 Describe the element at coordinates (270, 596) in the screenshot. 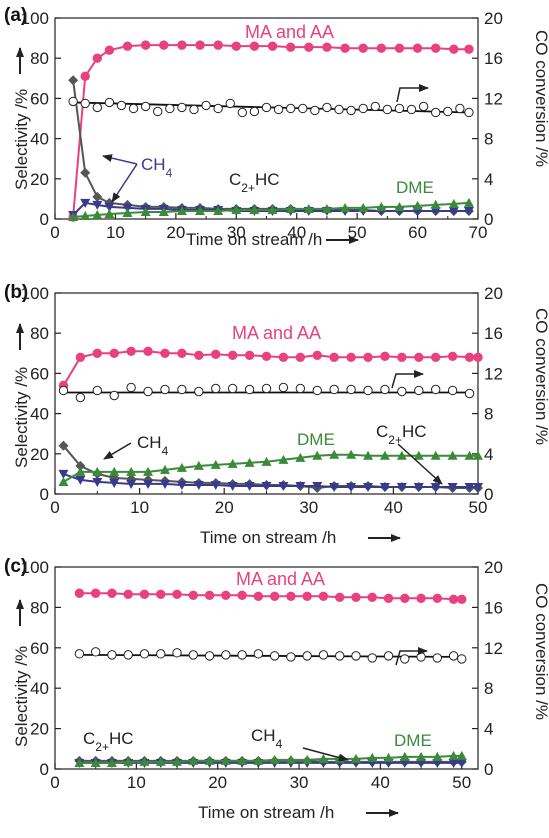

I see `panel-c-series-ma-and-aa` at that location.